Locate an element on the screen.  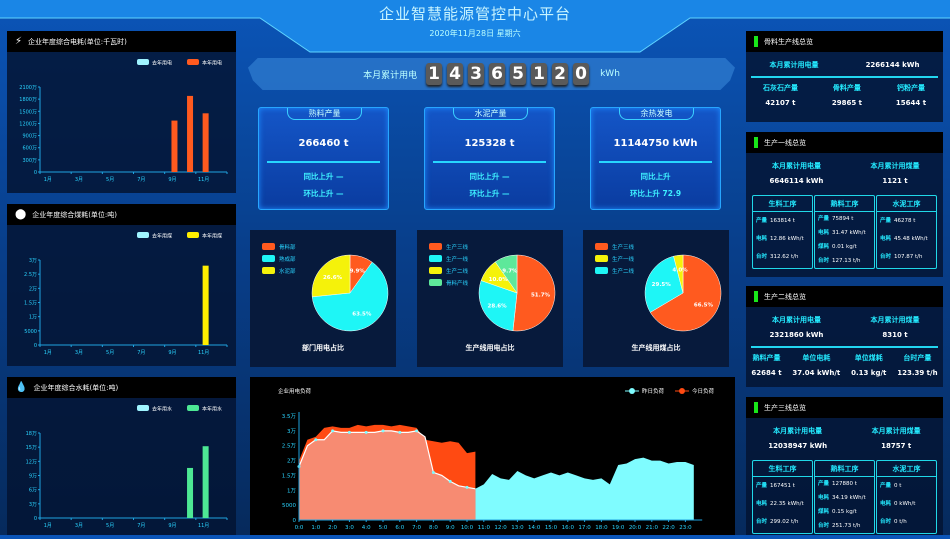
row-value: 163814 t is located at coordinates (782, 221).